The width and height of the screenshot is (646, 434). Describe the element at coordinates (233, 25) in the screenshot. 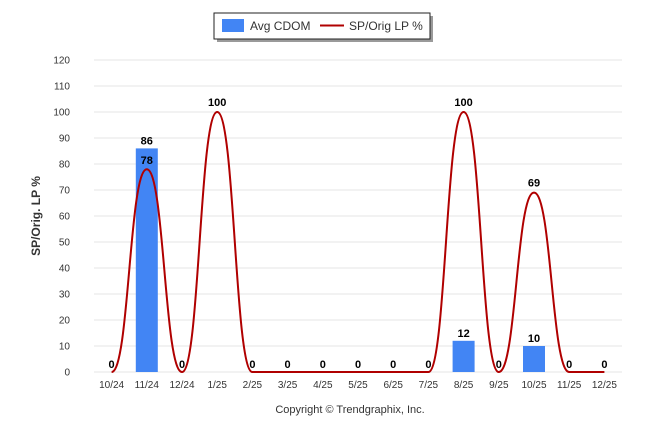

I see `legend-swatch-avg-cdom` at that location.